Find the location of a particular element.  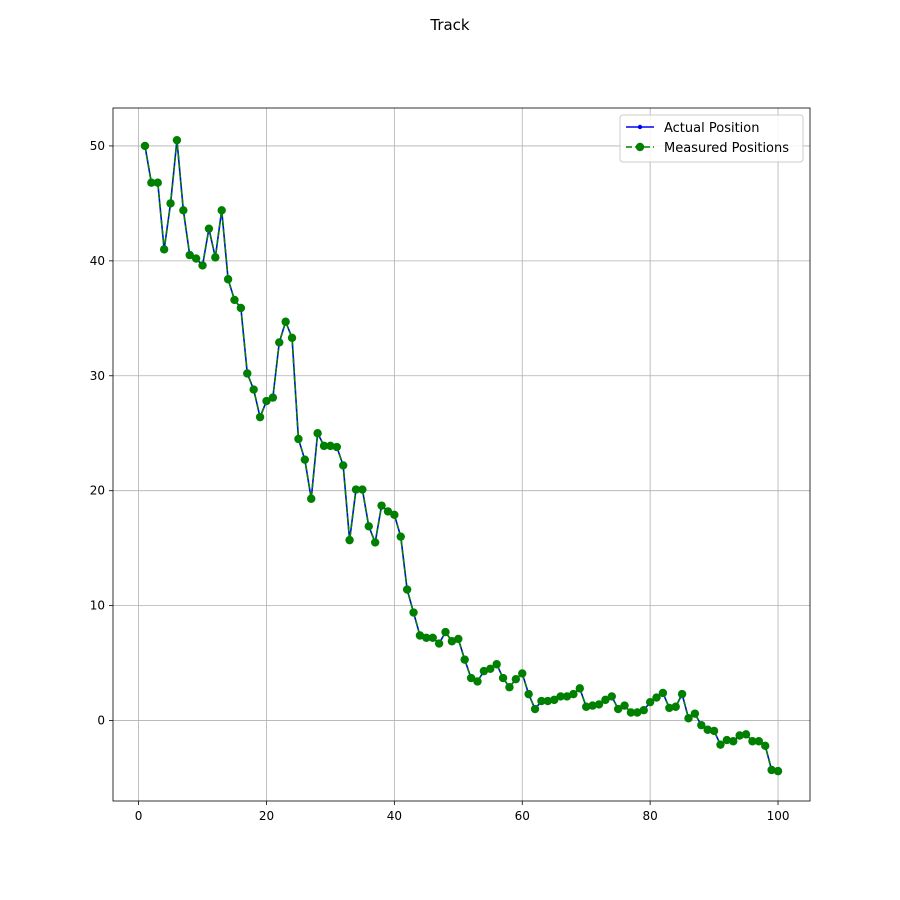

y-tick-label: 30 is located at coordinates (97, 376).